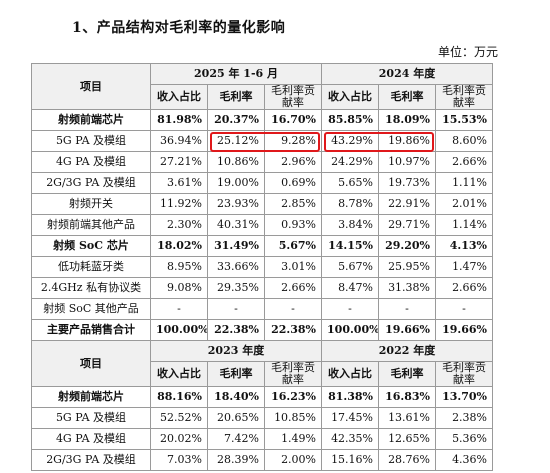 This screenshot has width=550, height=473. What do you see at coordinates (407, 418) in the screenshot?
I see `cell-value: 13.61%` at bounding box center [407, 418].